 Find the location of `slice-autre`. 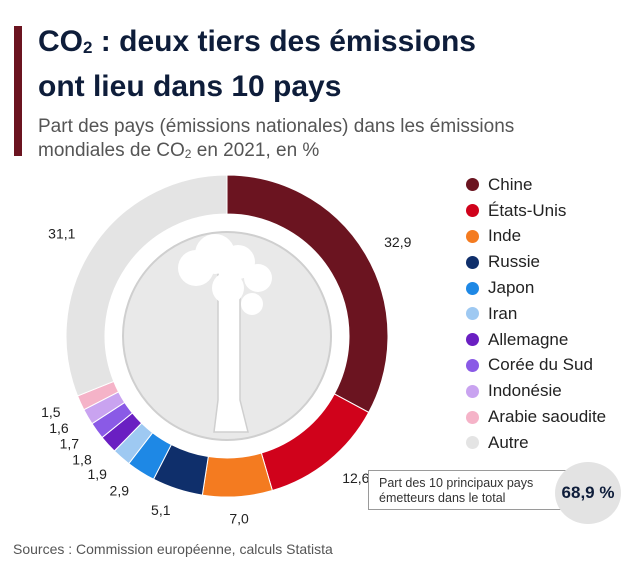

slice-autre is located at coordinates (146, 285).